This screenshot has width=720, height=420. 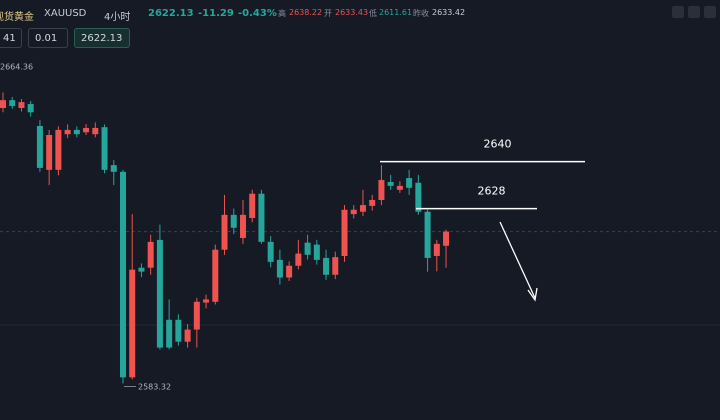 I want to click on change: -11.29, so click(x=216, y=13).